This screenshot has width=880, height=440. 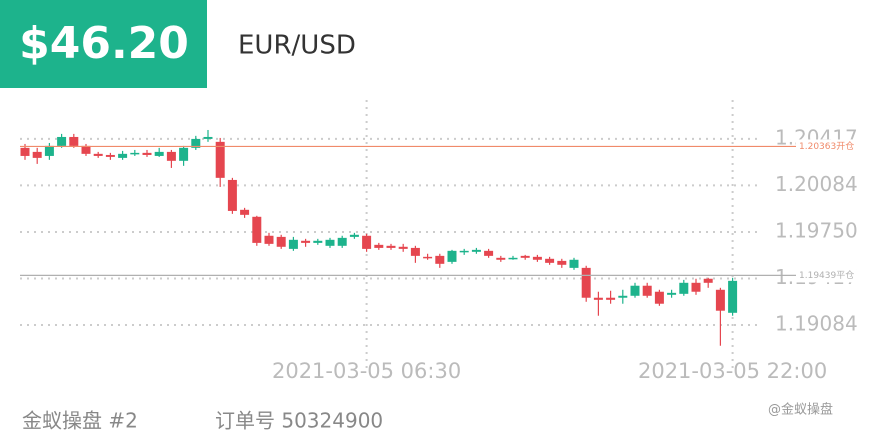 What do you see at coordinates (732, 371) in the screenshot?
I see `x-tick-label: 2021-03-05 22:00` at bounding box center [732, 371].